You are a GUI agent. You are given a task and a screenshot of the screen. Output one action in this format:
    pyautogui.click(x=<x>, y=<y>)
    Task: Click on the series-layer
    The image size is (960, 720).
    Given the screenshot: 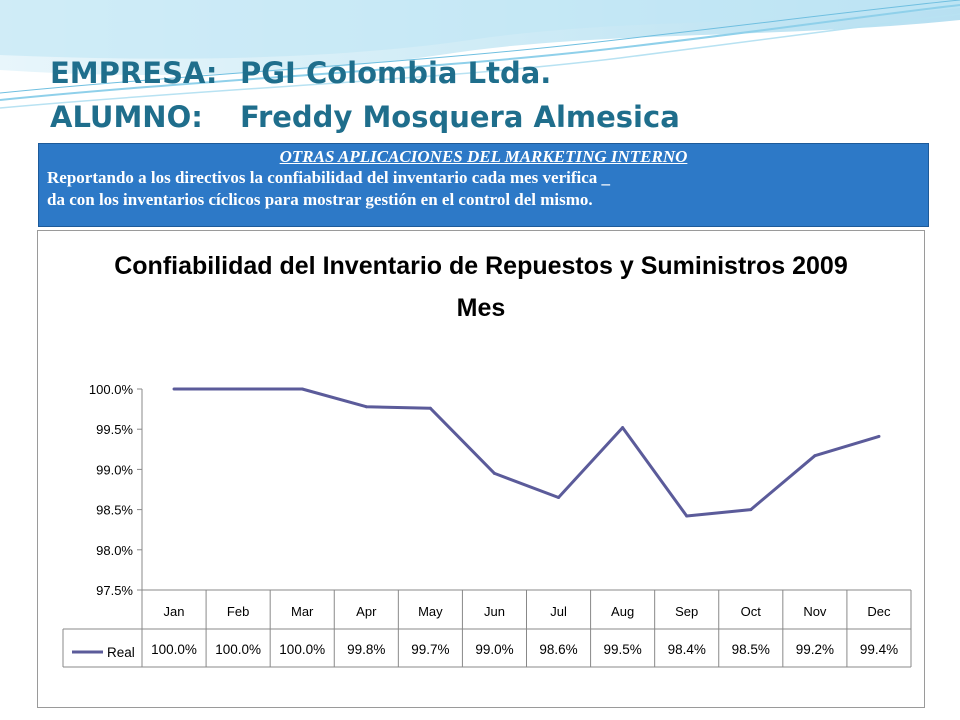 What is the action you would take?
    pyautogui.click(x=526, y=452)
    